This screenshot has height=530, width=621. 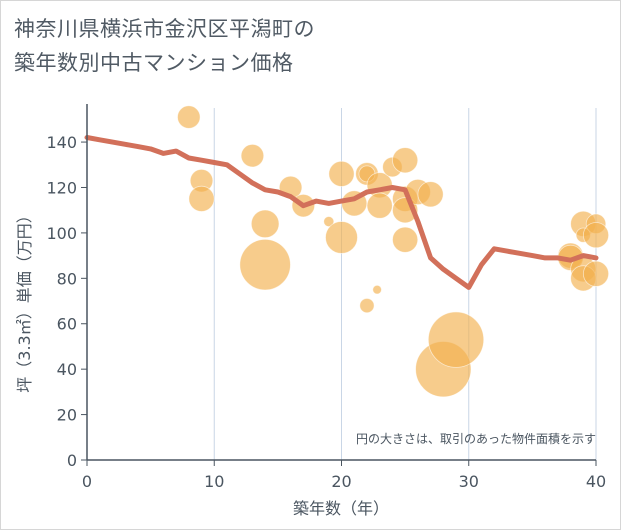 What do you see at coordinates (67, 369) in the screenshot?
I see `y-tick-label-40: 40` at bounding box center [67, 369].